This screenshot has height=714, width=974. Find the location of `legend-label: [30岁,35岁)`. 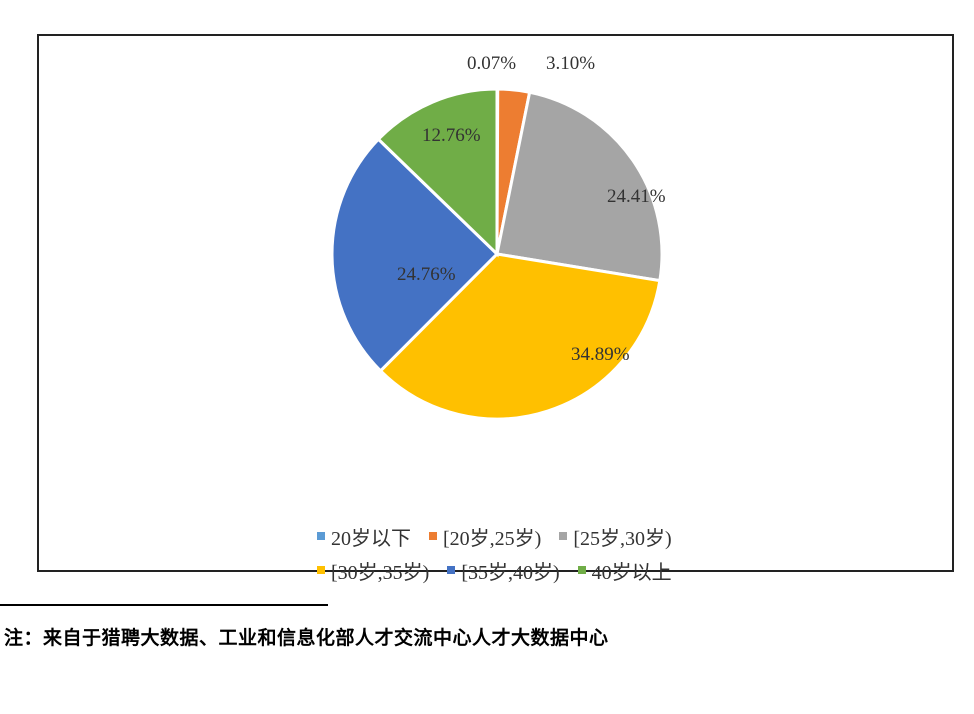

legend-label: [30岁,35岁) is located at coordinates (380, 572).